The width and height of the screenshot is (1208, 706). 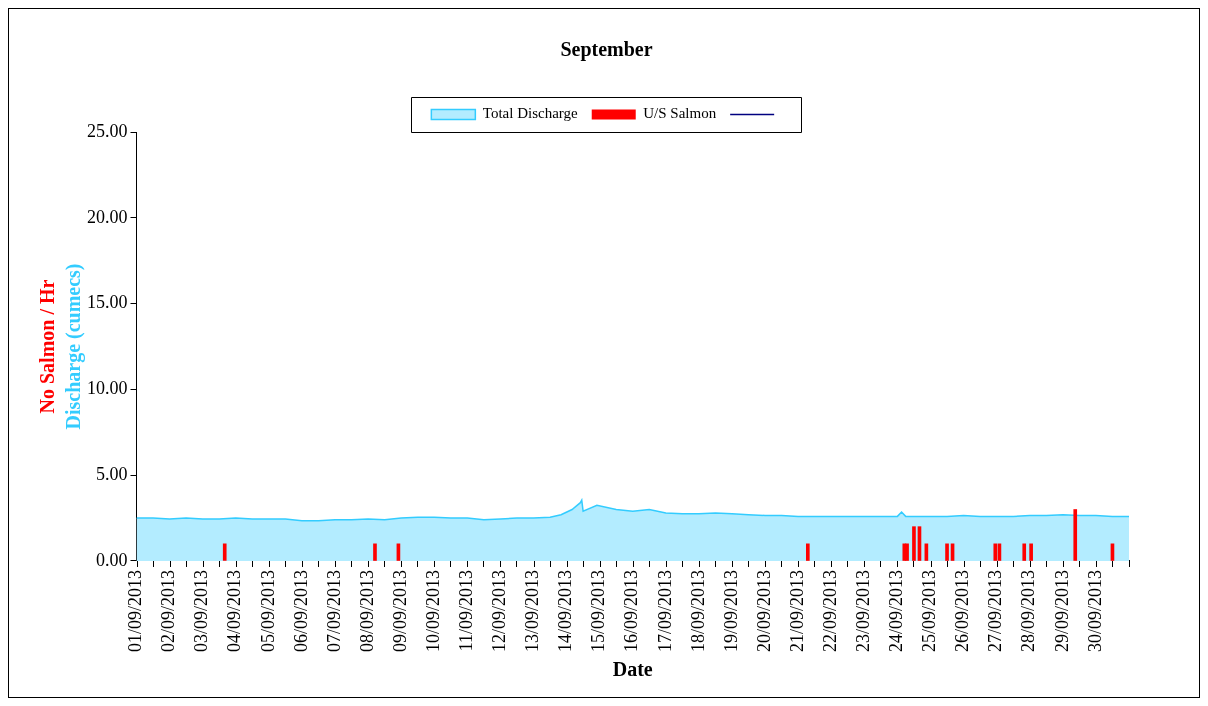 What do you see at coordinates (631, 611) in the screenshot?
I see `x-tick-label: 16/09/2013` at bounding box center [631, 611].